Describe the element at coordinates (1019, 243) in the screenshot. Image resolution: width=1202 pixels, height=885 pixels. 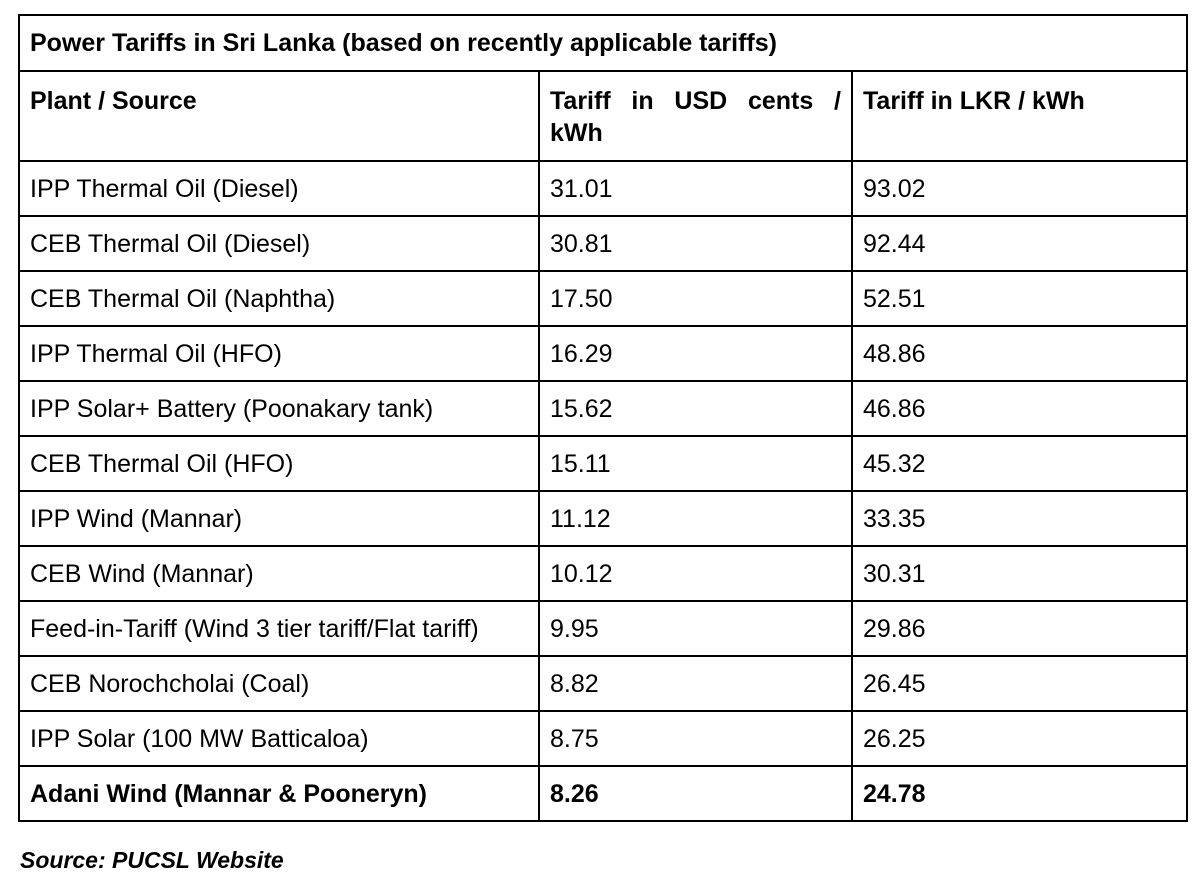
I see `tariff-lkr-cell: 92.44` at that location.